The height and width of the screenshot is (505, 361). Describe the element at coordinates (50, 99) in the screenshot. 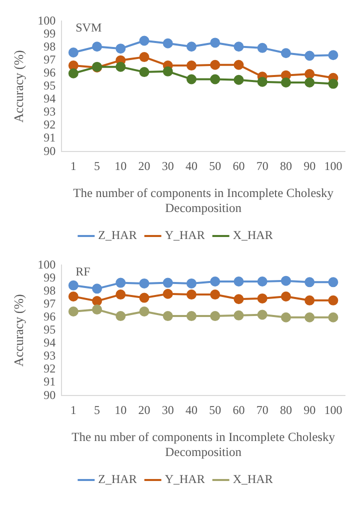

I see `y-tick-label: 94` at that location.